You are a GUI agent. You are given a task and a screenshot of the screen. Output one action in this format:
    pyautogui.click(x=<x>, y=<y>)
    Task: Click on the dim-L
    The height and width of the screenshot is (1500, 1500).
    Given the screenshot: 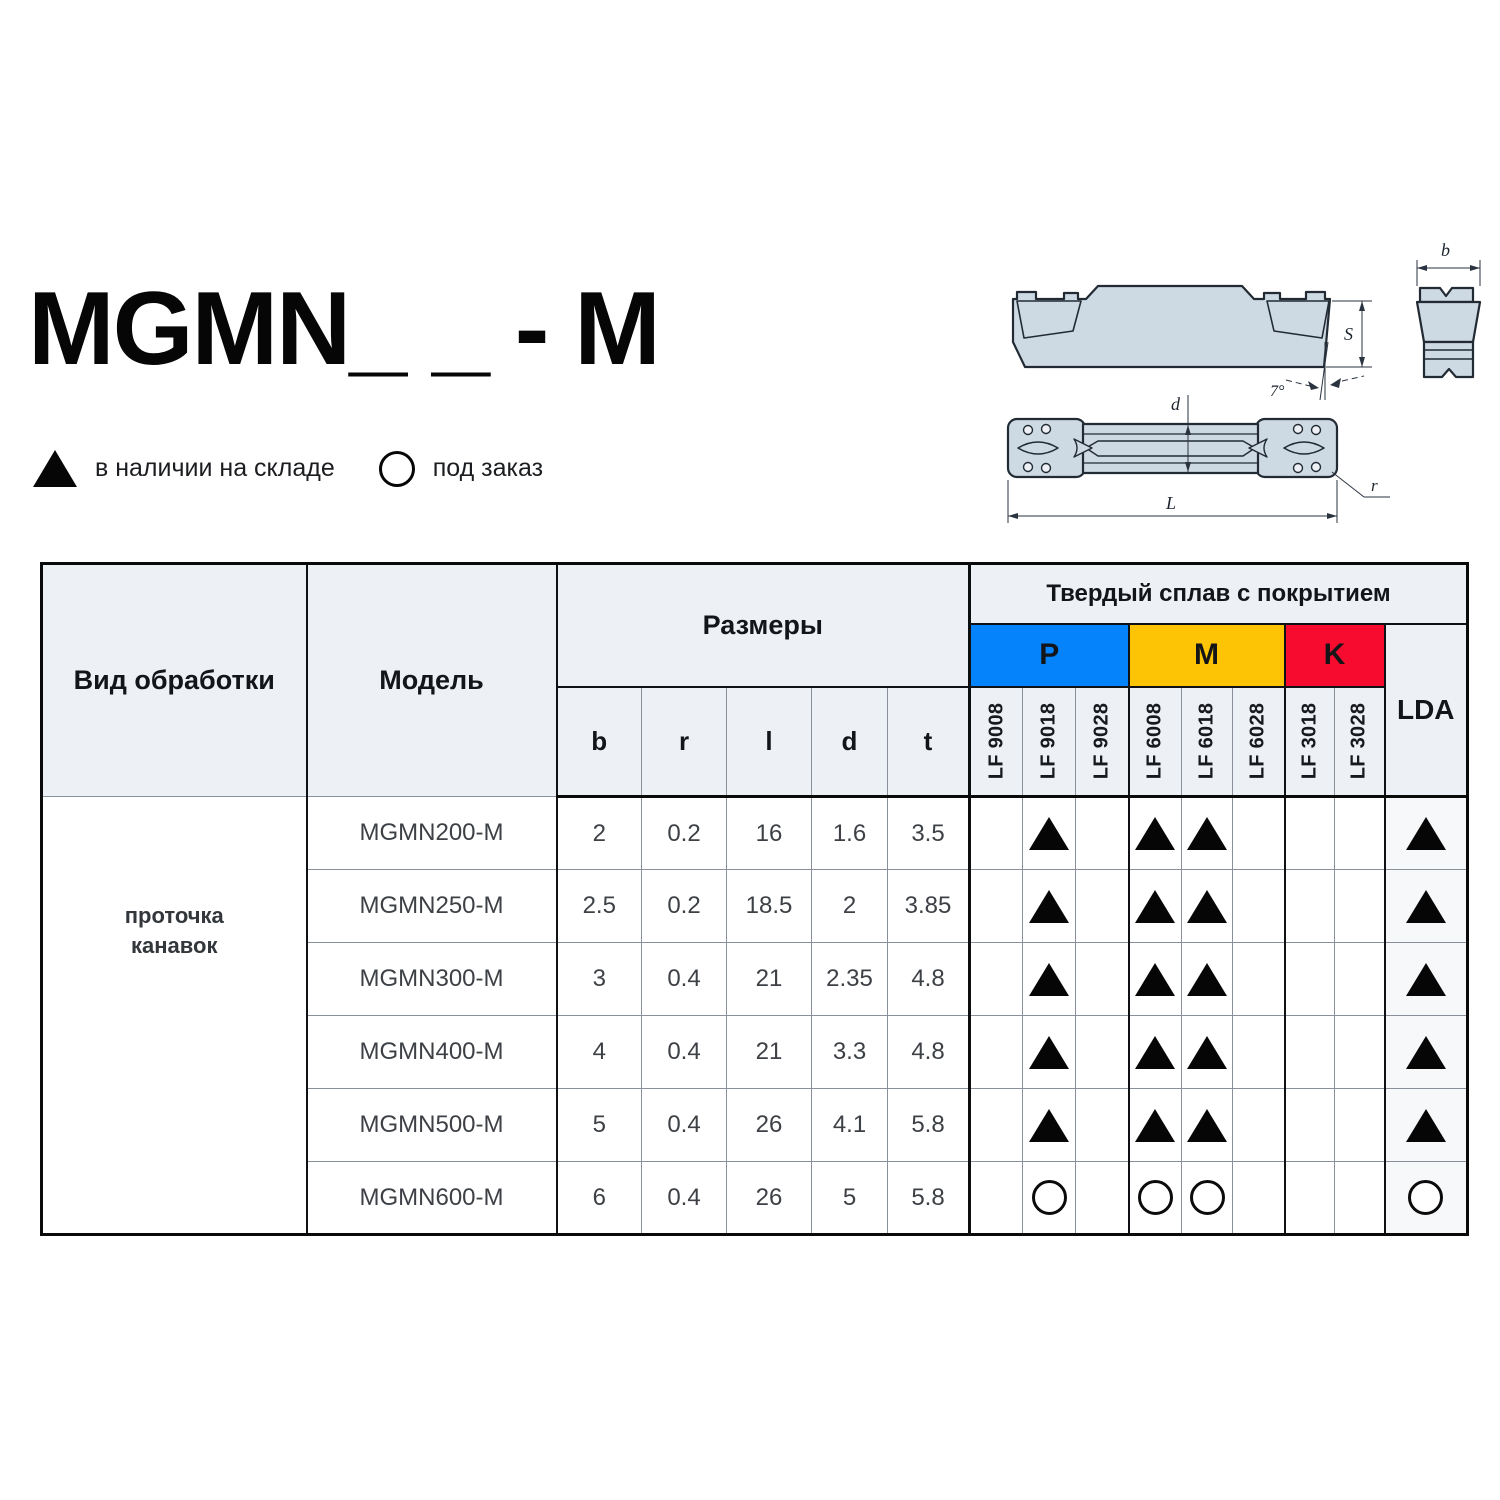 What is the action you would take?
    pyautogui.click(x=1172, y=501)
    